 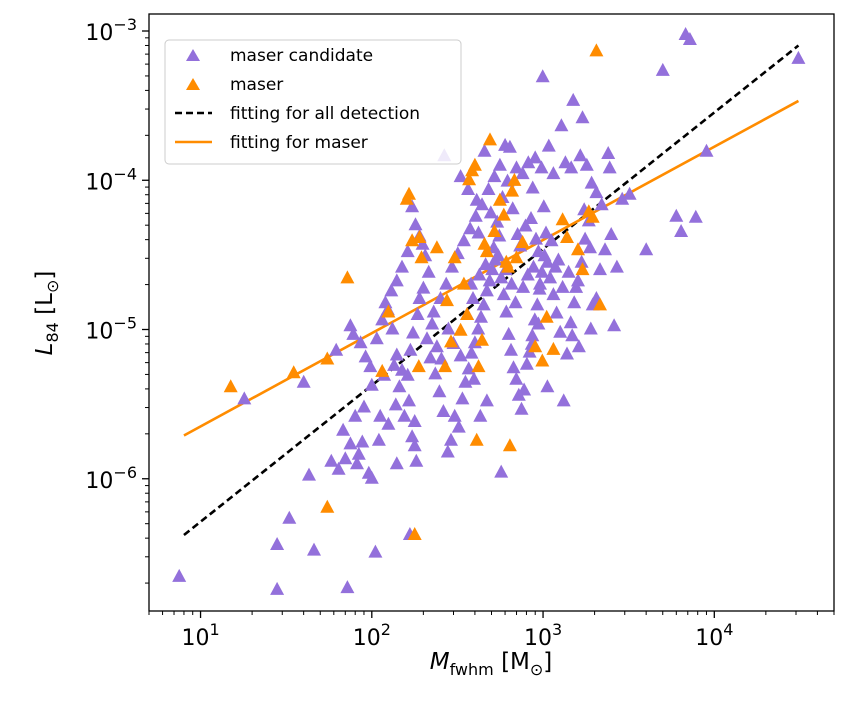 What do you see at coordinates (193, 84) in the screenshot?
I see `legend-marker-maser` at bounding box center [193, 84].